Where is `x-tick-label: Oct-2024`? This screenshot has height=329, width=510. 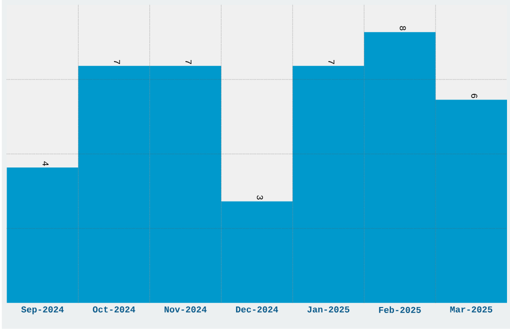
x-tick-label: Oct-2024 is located at coordinates (114, 309).